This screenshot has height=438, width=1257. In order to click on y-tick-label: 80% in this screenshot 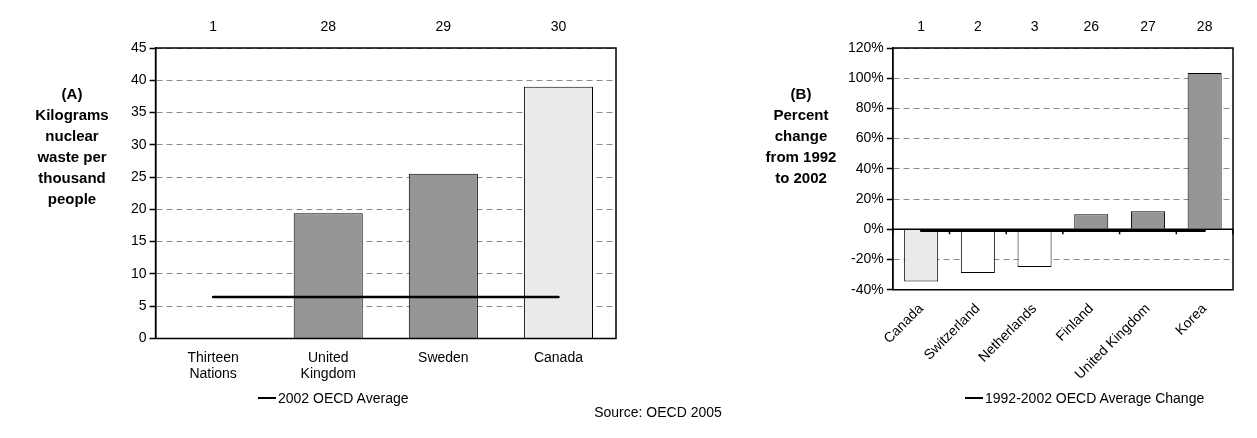, I will do `click(869, 107)`.